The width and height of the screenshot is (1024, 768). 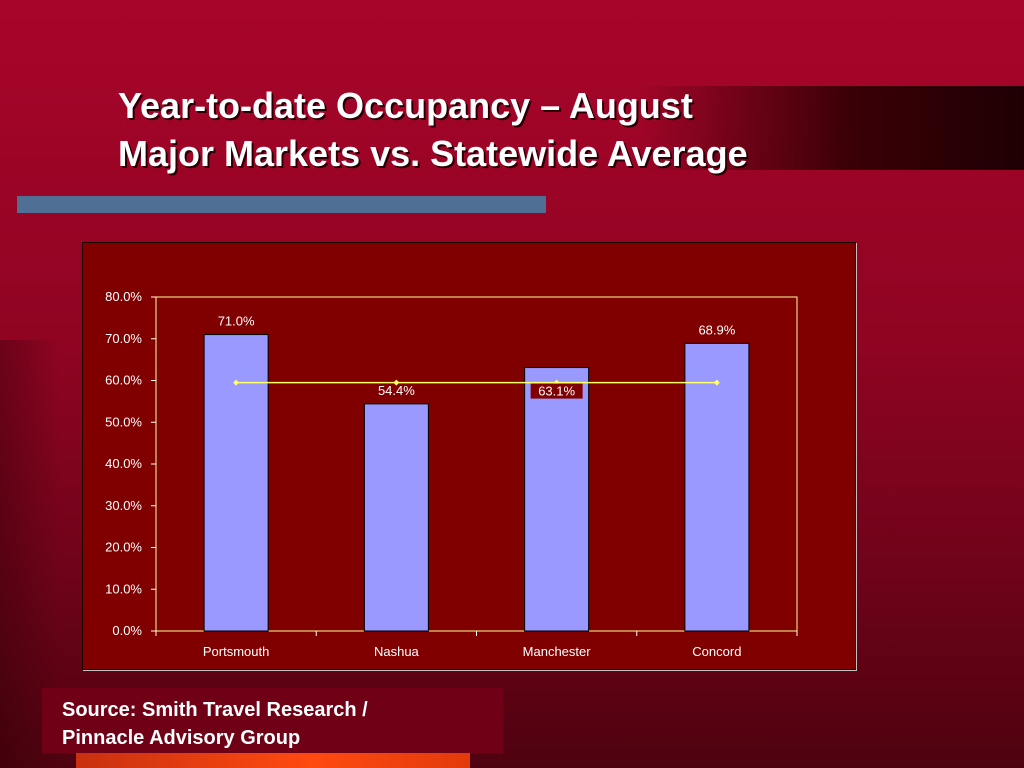 I want to click on y-tick-label: 10.0%, so click(x=123, y=588).